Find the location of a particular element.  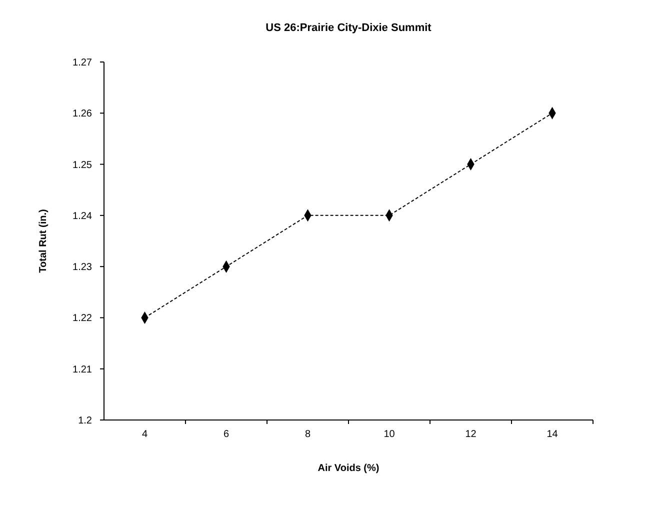

x-tick-label: 6 is located at coordinates (226, 434).